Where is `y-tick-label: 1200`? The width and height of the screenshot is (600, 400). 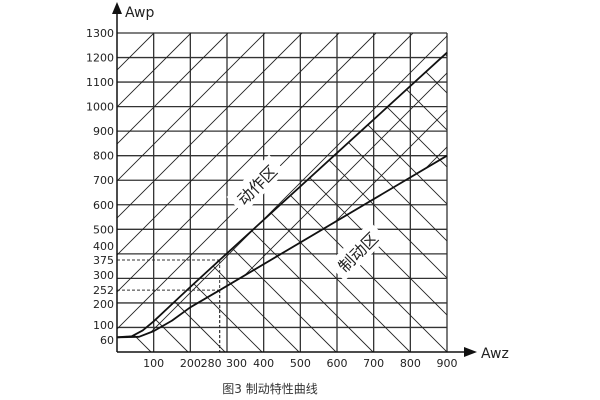 y-tick-label: 1200 is located at coordinates (100, 58).